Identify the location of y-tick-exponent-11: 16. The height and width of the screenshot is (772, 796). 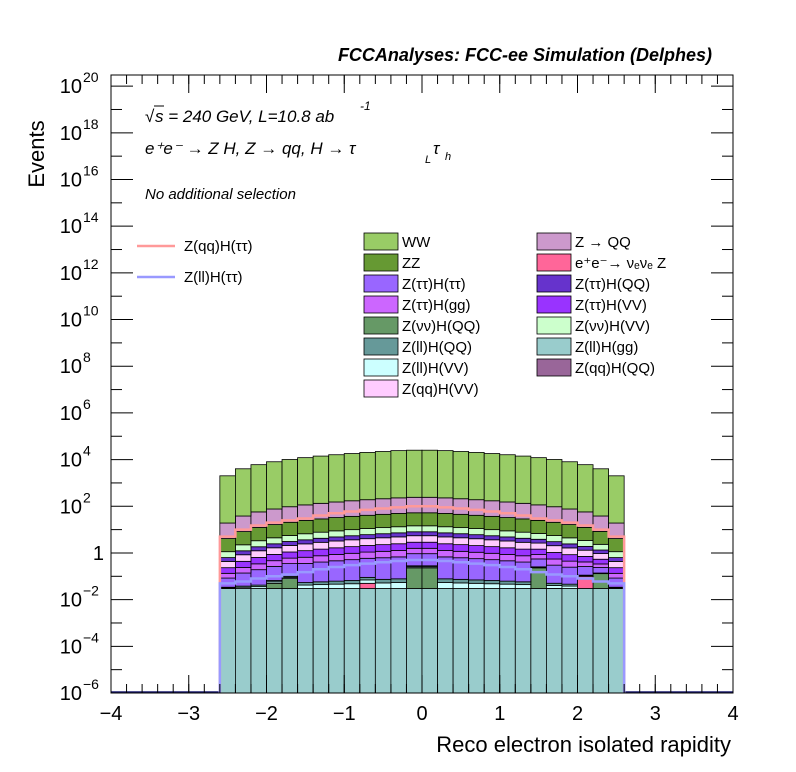
(91, 171).